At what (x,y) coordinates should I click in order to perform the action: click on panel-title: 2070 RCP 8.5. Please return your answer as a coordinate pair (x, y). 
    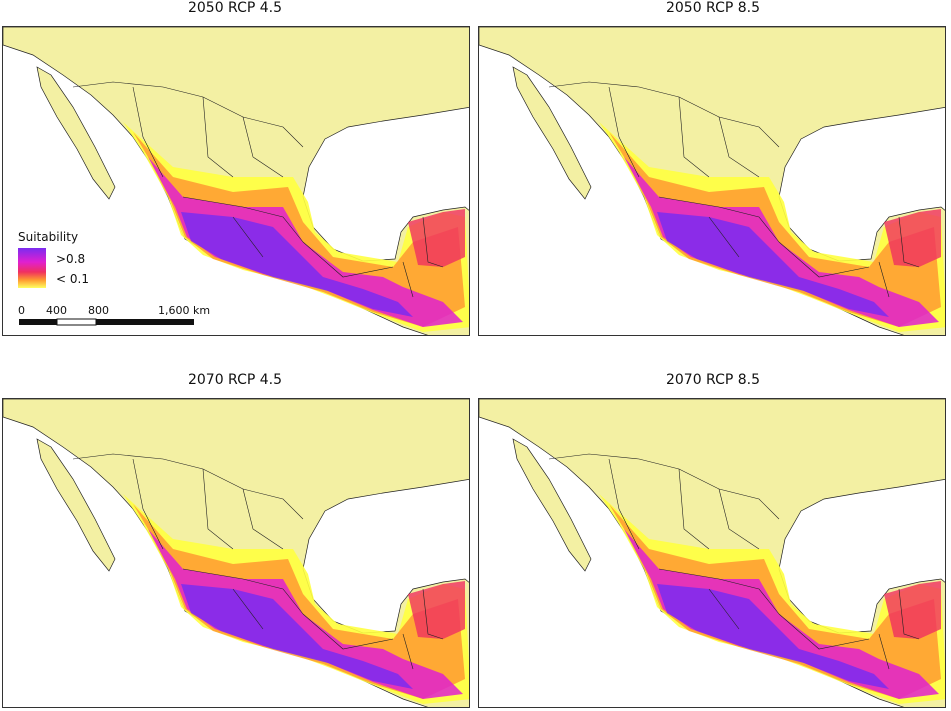
    Looking at the image, I should click on (713, 380).